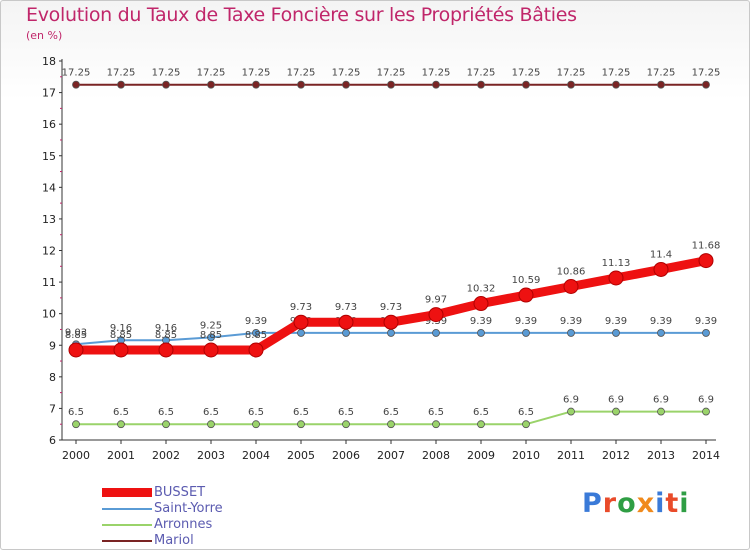 The width and height of the screenshot is (750, 550). I want to click on legend-label: Arronnes, so click(183, 524).